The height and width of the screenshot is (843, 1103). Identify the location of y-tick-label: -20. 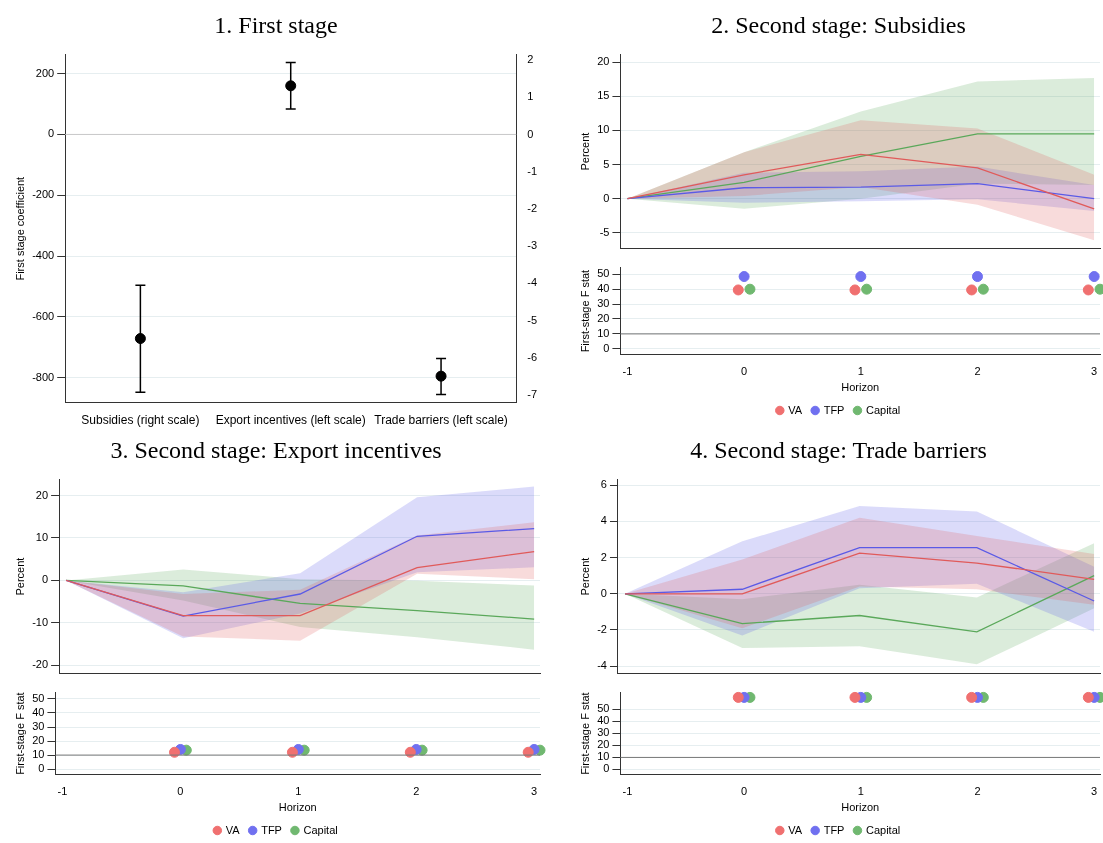
(40, 664).